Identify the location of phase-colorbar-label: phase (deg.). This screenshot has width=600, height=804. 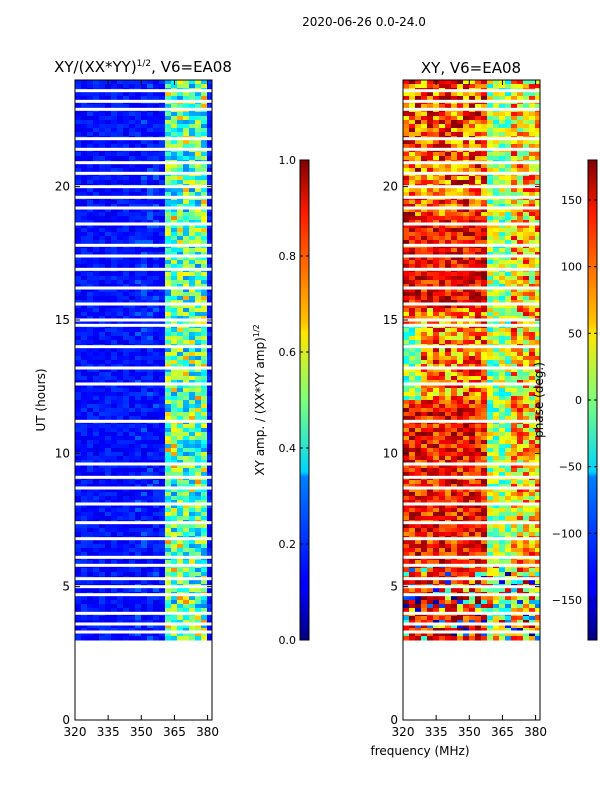
(539, 400).